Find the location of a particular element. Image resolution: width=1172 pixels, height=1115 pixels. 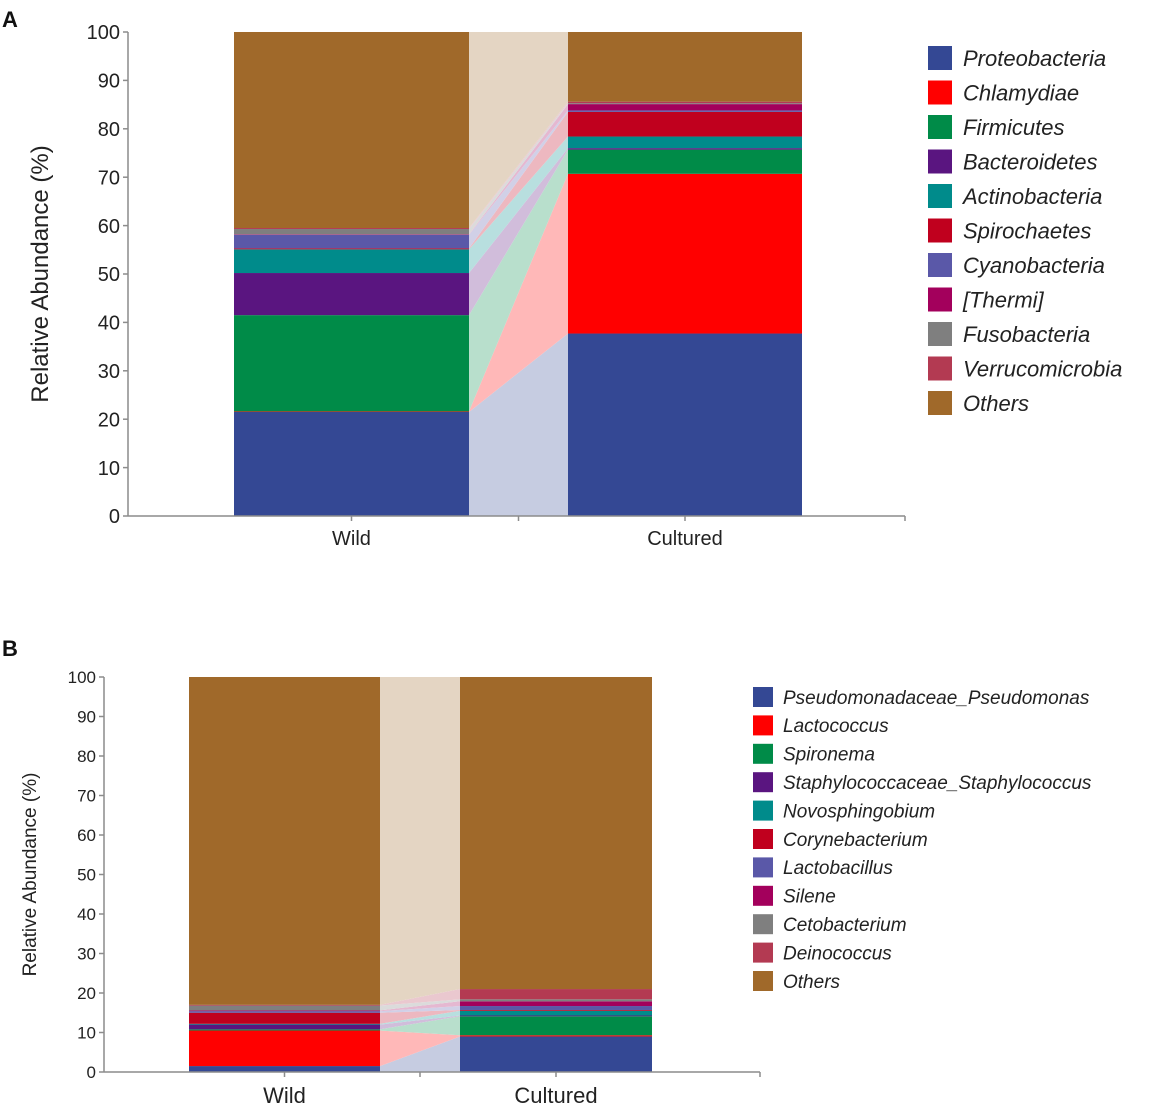

y-tick-label: 80 is located at coordinates (109, 130).